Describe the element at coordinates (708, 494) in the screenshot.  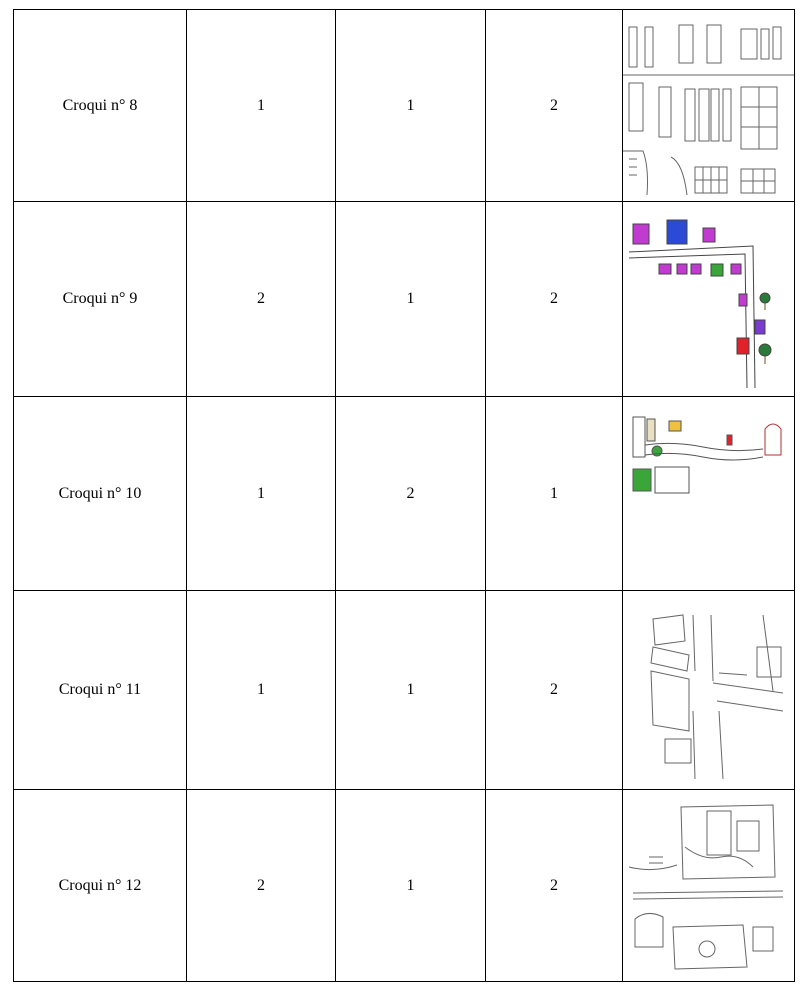
I see `winding-street-sketch` at that location.